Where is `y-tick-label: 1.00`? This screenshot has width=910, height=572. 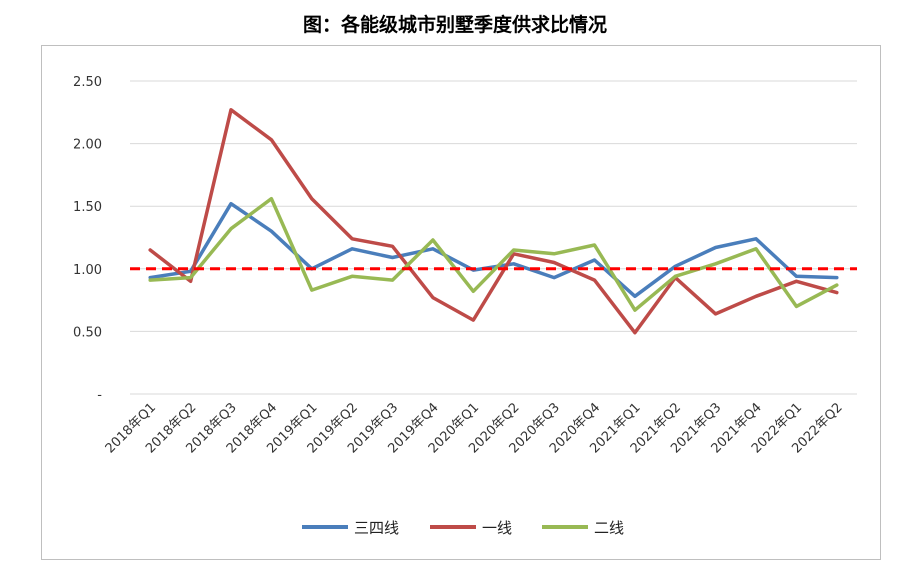
y-tick-label: 1.00 is located at coordinates (87, 270).